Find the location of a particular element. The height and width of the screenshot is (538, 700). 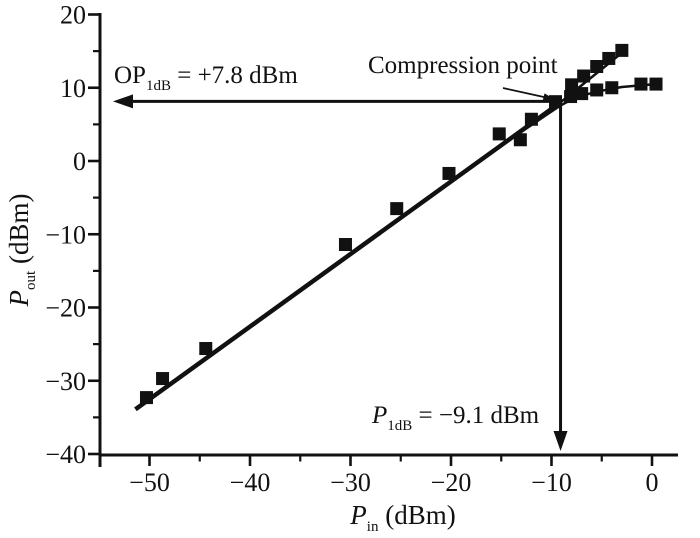

p1db-subscript: 1dB is located at coordinates (400, 426).